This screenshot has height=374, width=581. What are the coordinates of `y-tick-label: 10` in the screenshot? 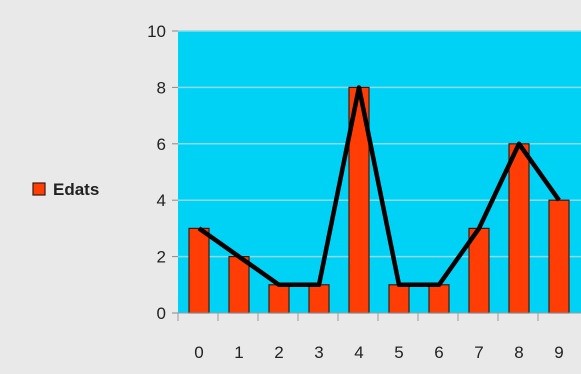 It's located at (156, 31).